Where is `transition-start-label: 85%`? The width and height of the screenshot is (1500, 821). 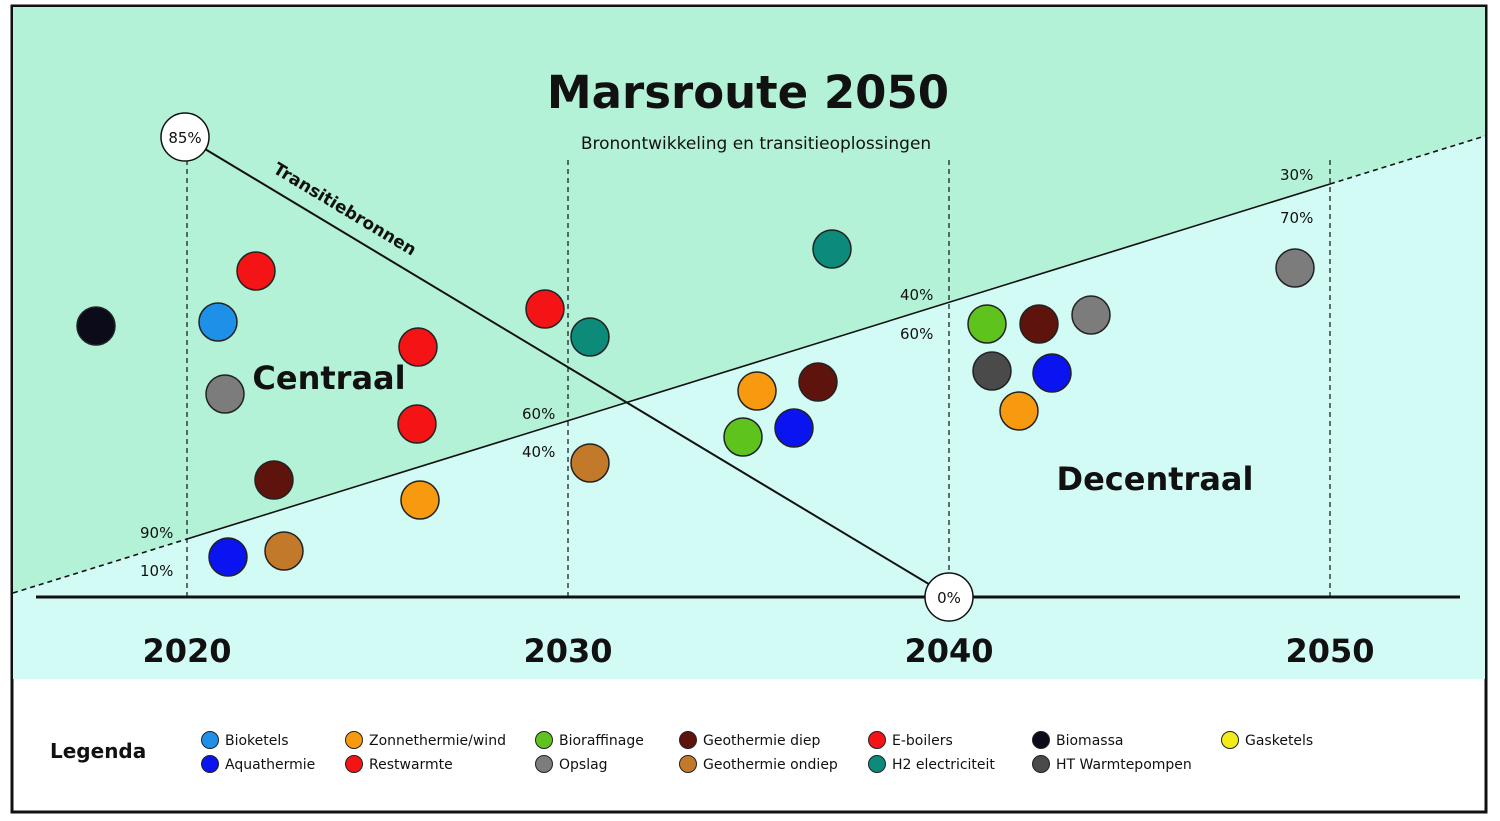 transition-start-label: 85% is located at coordinates (184, 138).